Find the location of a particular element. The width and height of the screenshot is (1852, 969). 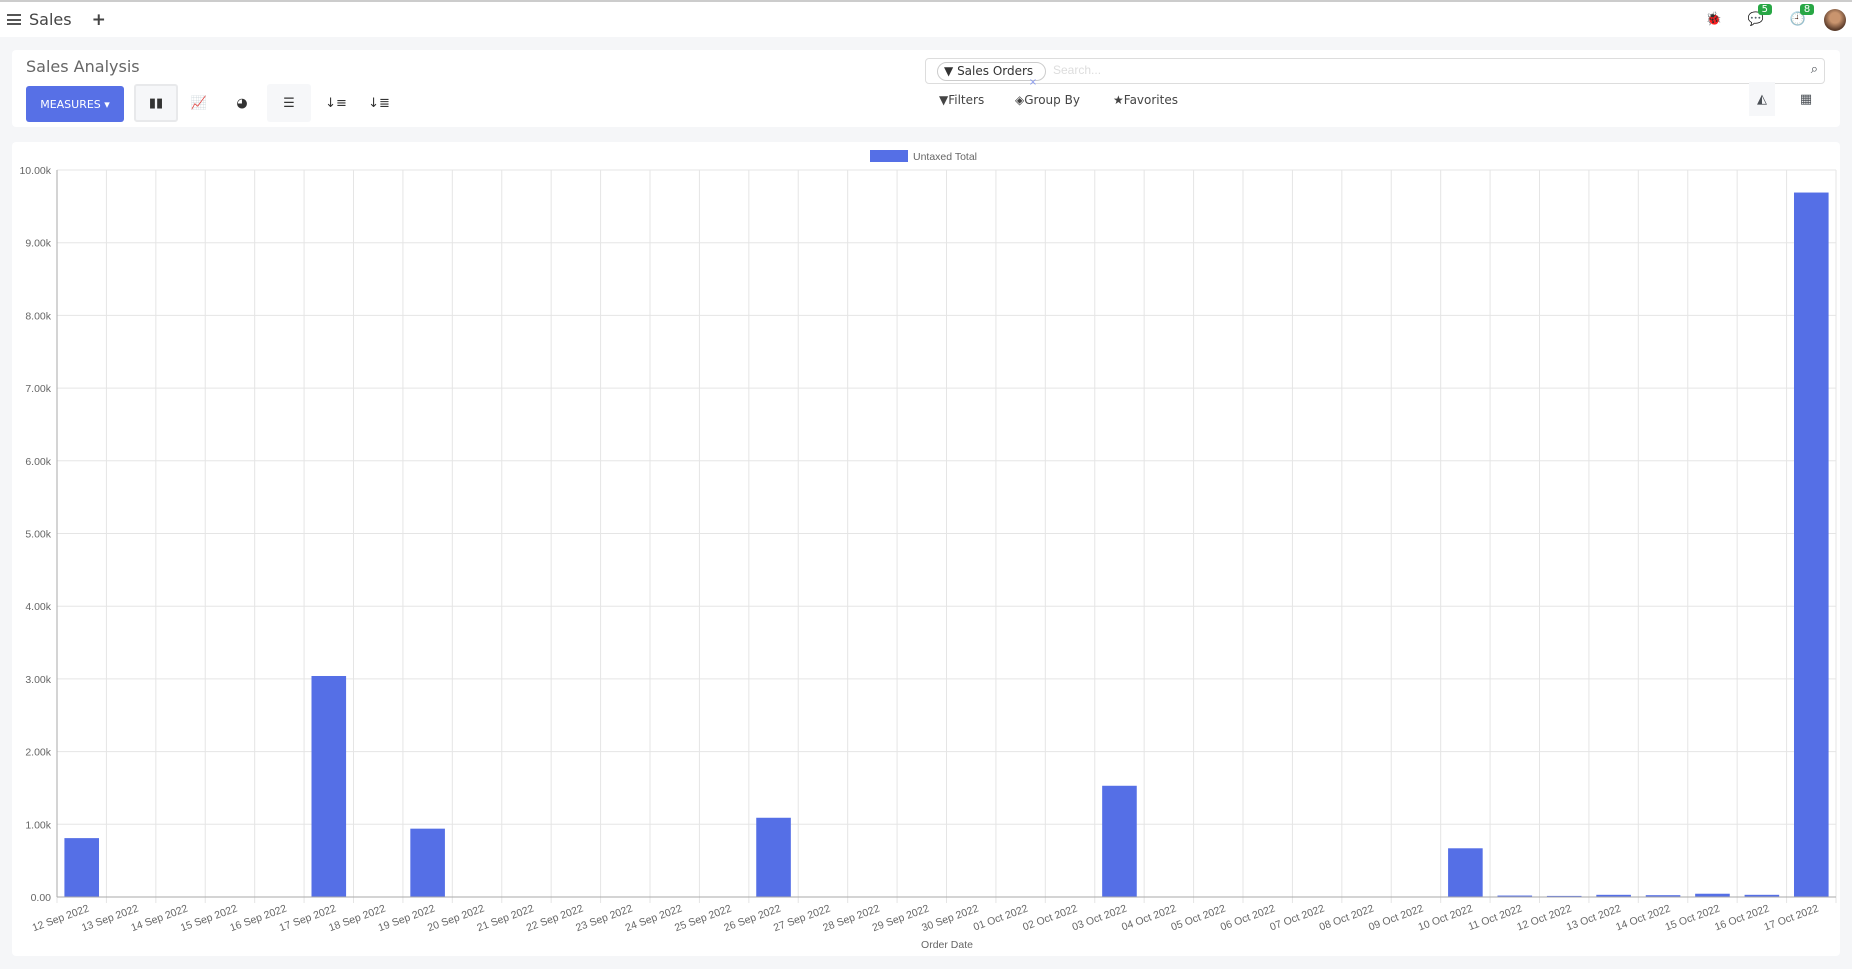

x-tick-label: 09 Oct 2022 is located at coordinates (1396, 917).